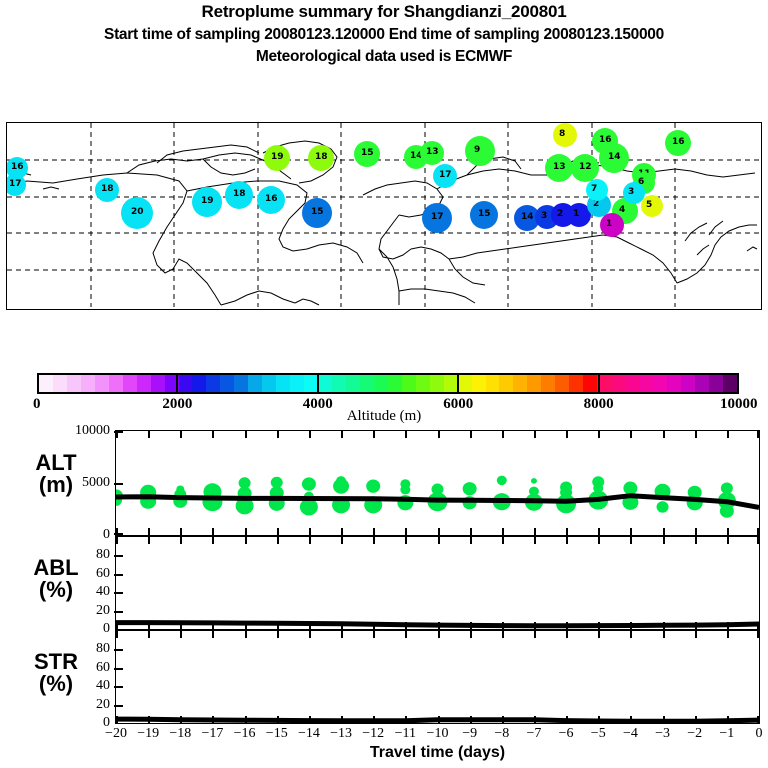 The width and height of the screenshot is (768, 768). Describe the element at coordinates (631, 192) in the screenshot. I see `plume-day-label: 3` at that location.